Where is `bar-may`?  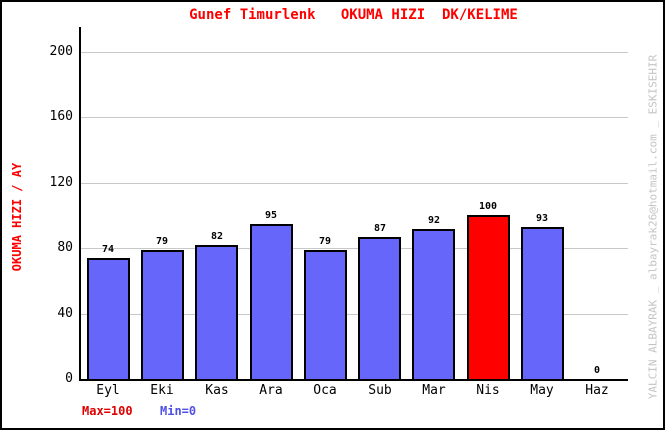 bar-may is located at coordinates (542, 303).